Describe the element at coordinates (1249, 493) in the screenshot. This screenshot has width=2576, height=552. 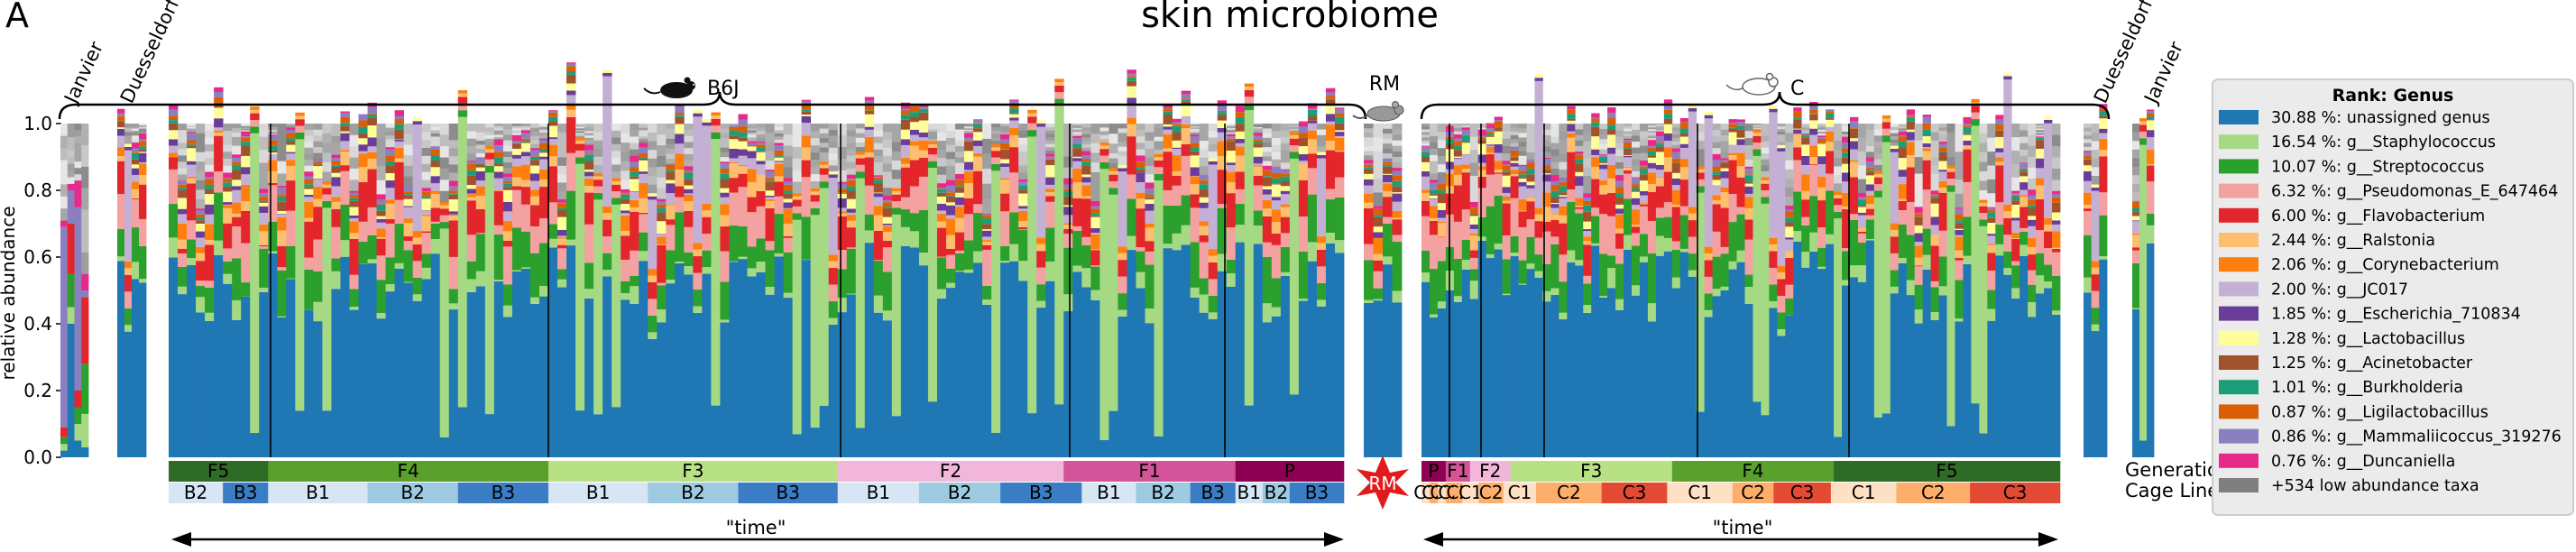
I see `track-segment-label: B1` at that location.